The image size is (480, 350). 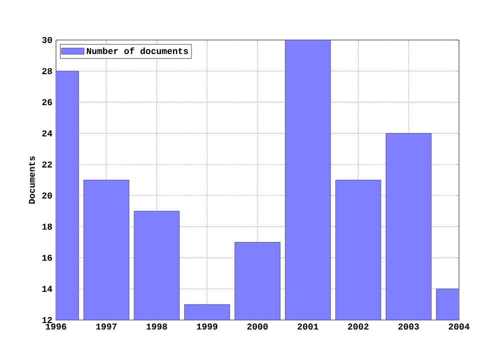 What do you see at coordinates (47, 133) in the screenshot?
I see `y-tick-label: 24` at bounding box center [47, 133].